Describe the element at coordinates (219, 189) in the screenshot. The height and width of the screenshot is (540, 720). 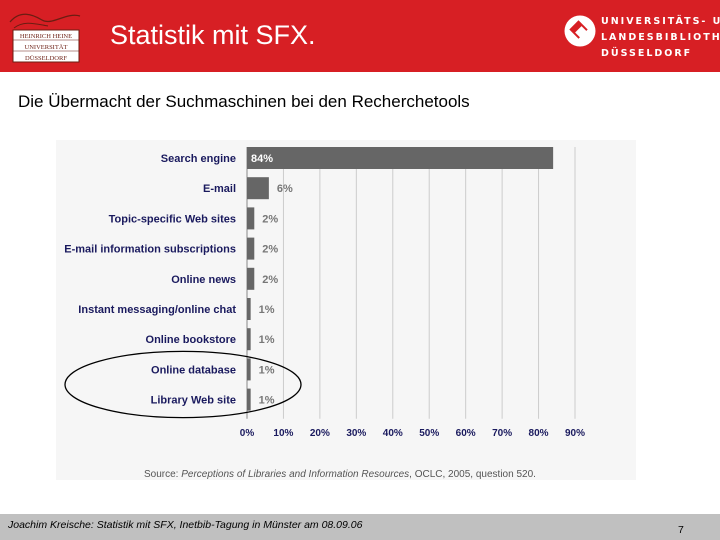
I see `category-label: E-mail` at that location.